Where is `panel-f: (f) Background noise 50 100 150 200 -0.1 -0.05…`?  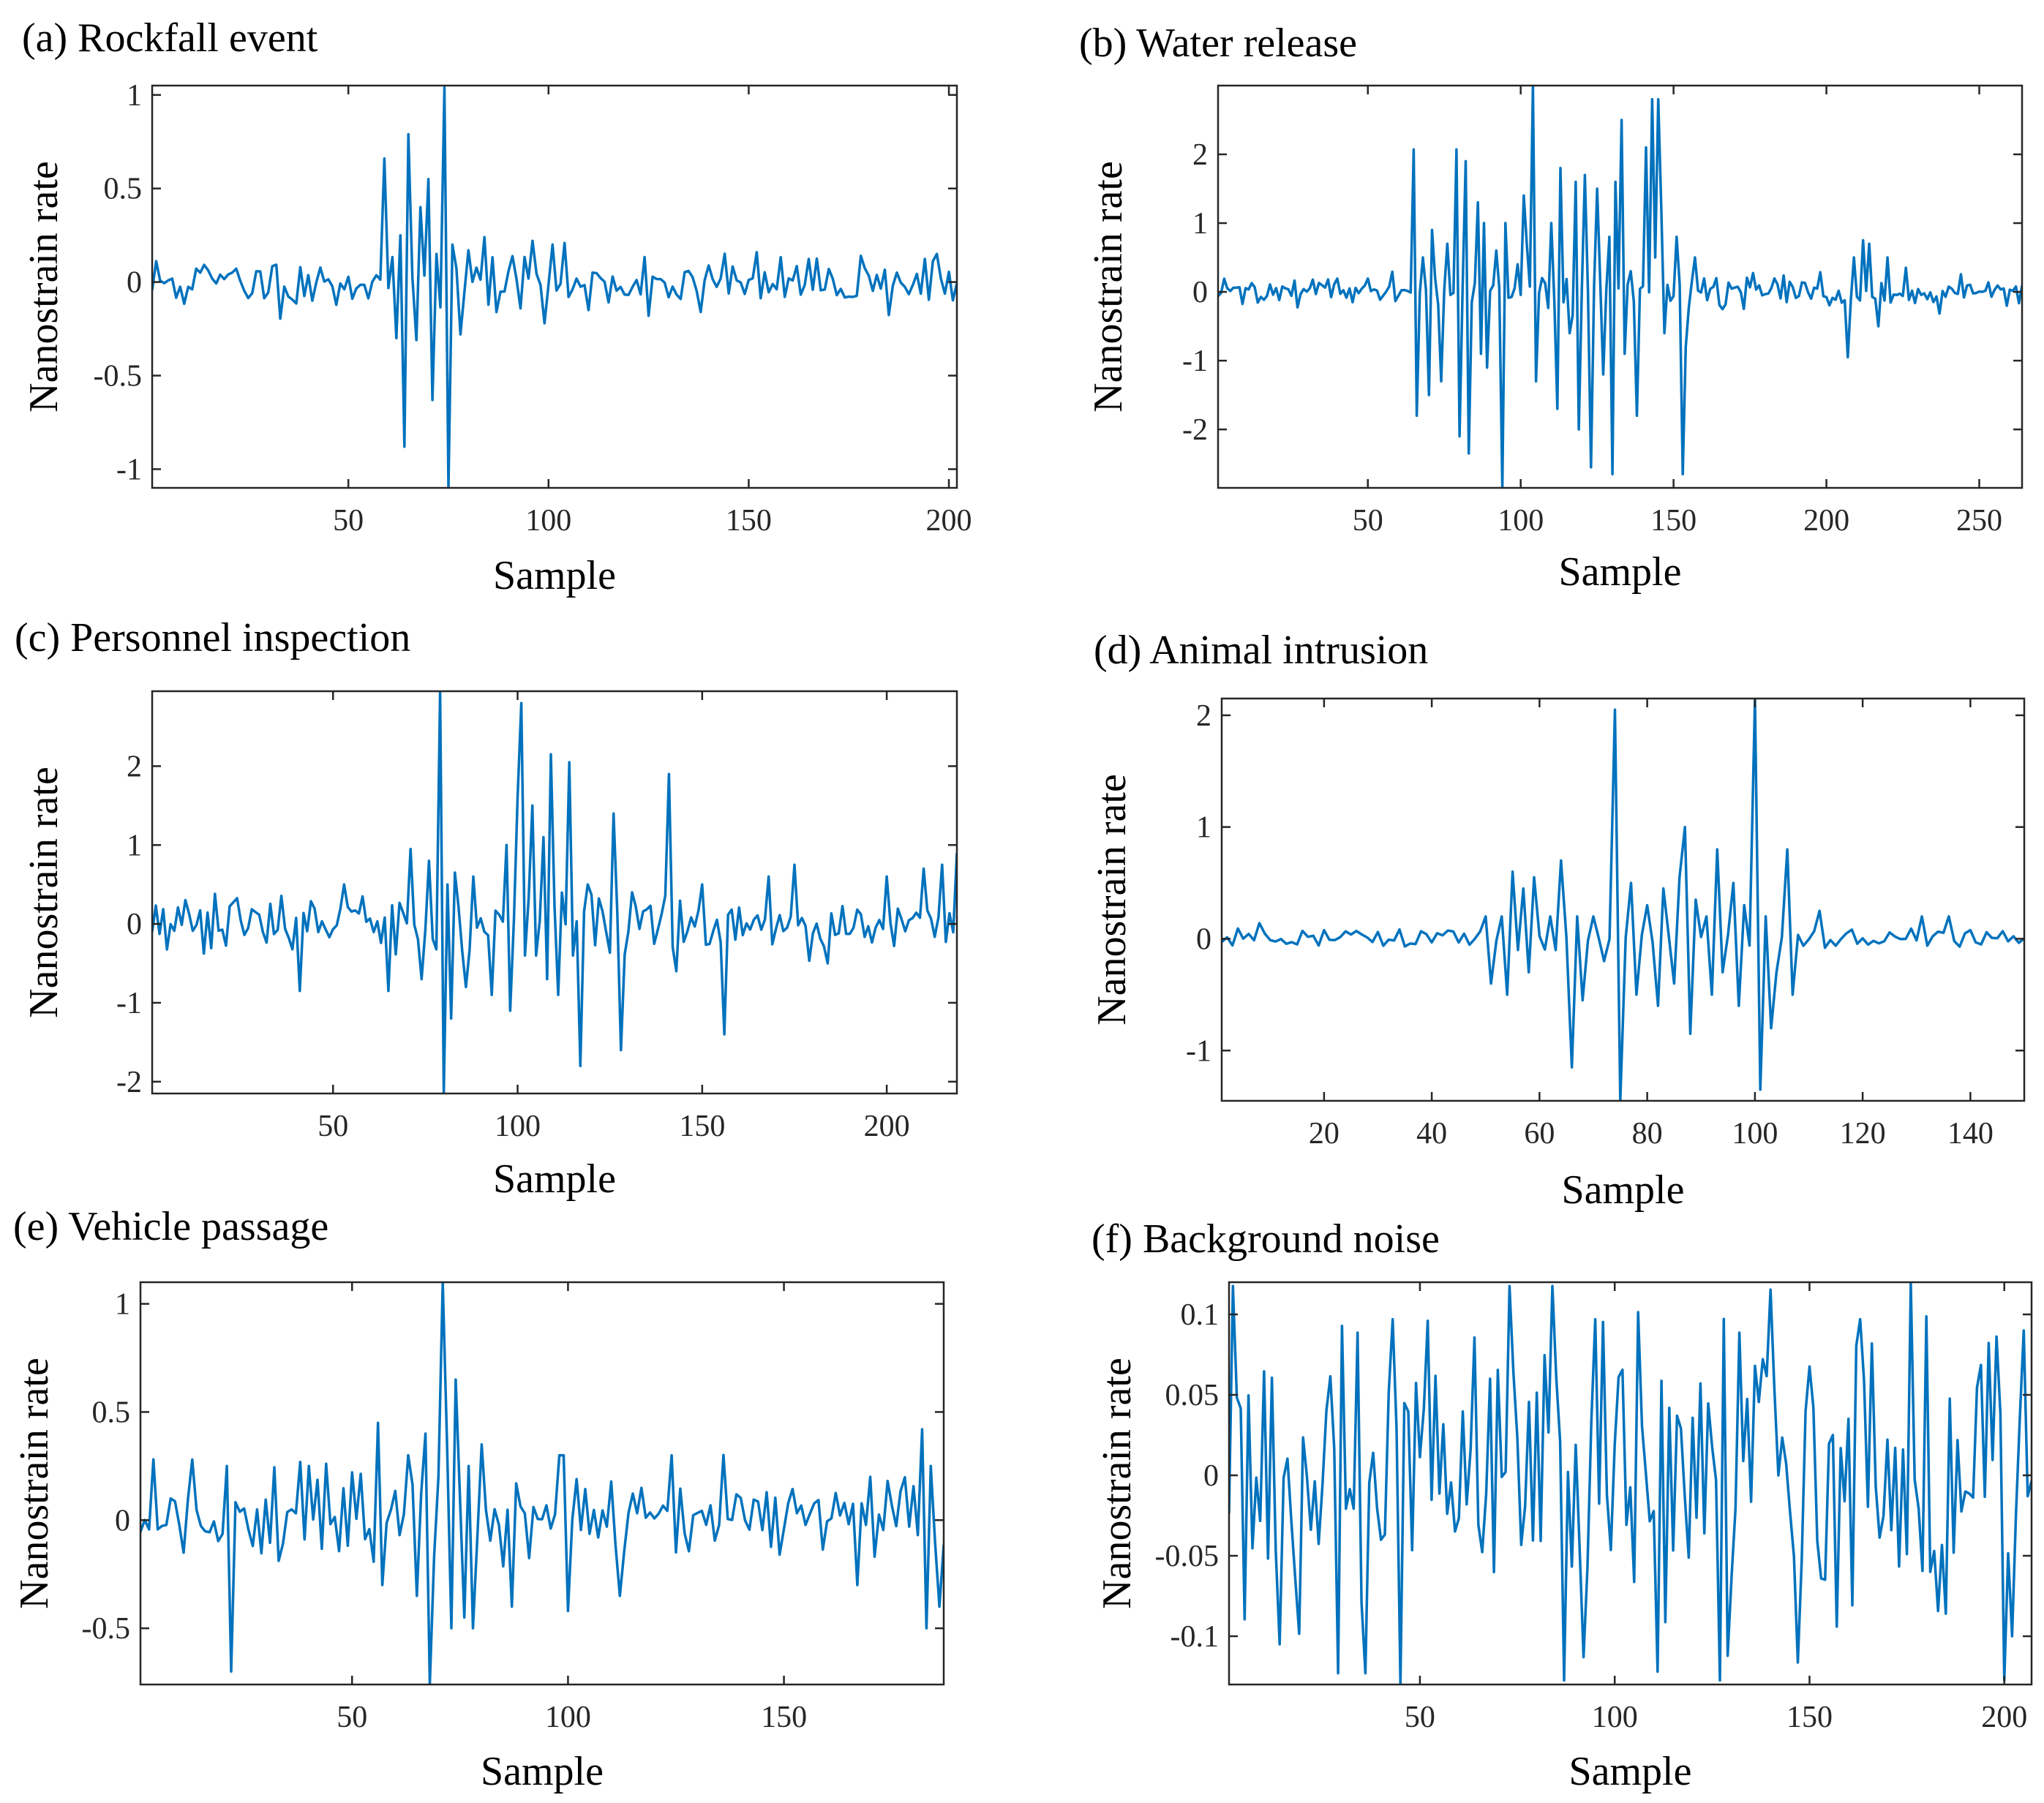
panel-f: (f) Background noise 50 100 150 200 -0.1 -0.05… is located at coordinates (1562, 1505).